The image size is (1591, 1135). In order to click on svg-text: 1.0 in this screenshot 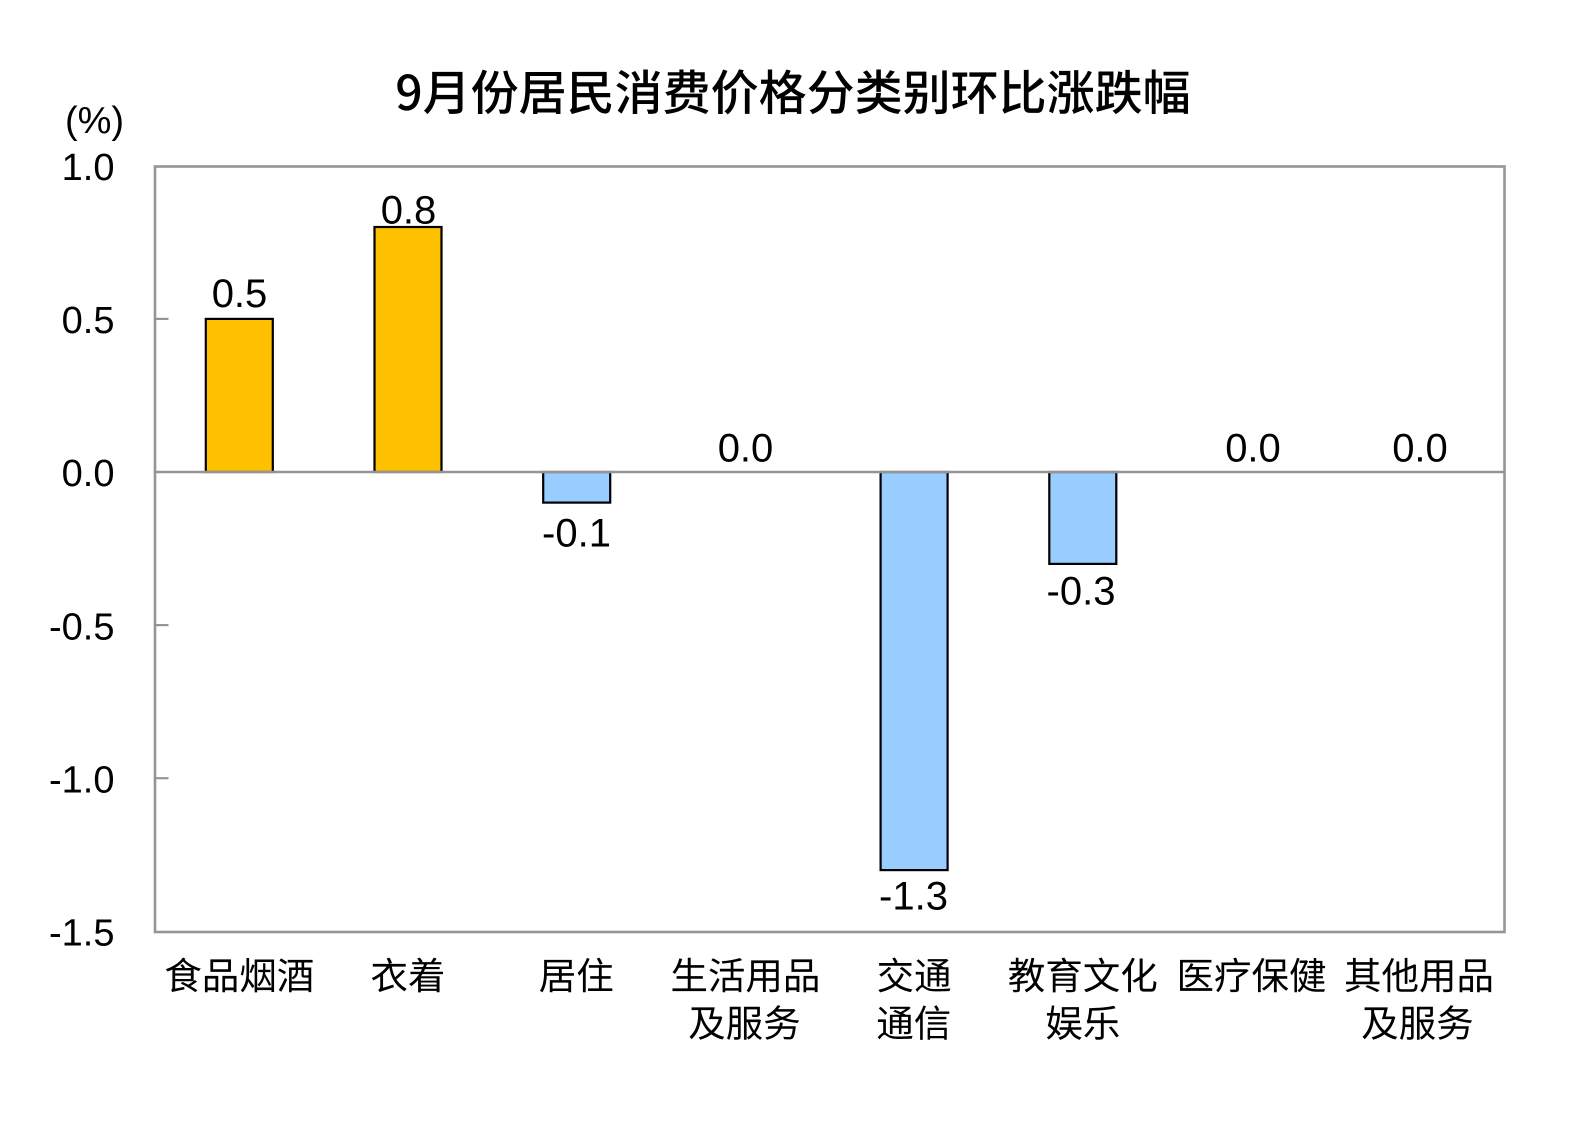, I will do `click(88, 168)`.